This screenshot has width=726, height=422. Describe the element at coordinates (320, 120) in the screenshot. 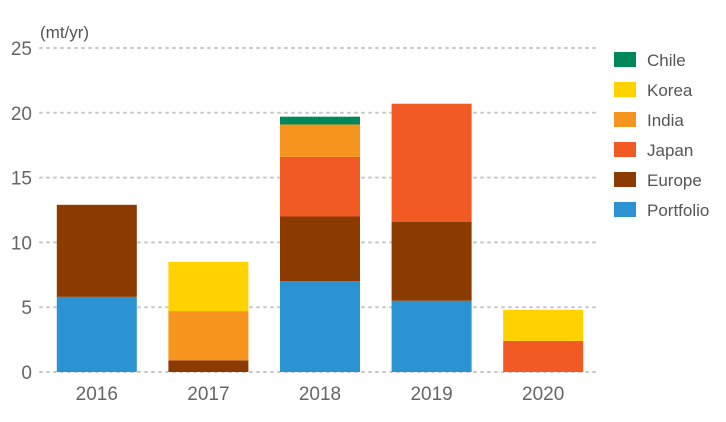

I see `bar-2018-chile` at that location.